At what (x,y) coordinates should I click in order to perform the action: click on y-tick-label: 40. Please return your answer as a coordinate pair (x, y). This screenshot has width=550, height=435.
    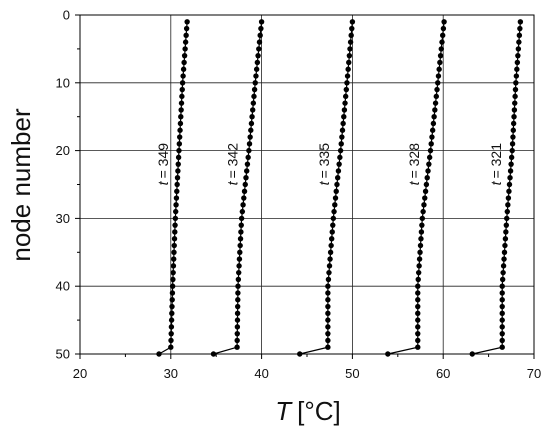
    Looking at the image, I should click on (63, 286).